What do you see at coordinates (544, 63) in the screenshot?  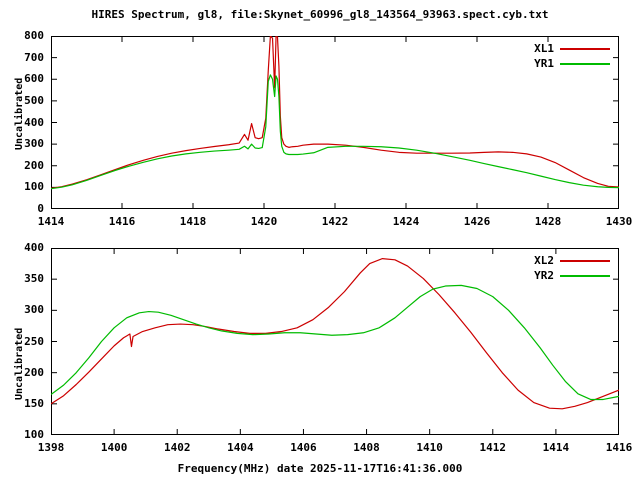 I see `legend-label-yr1: YR1` at bounding box center [544, 63].